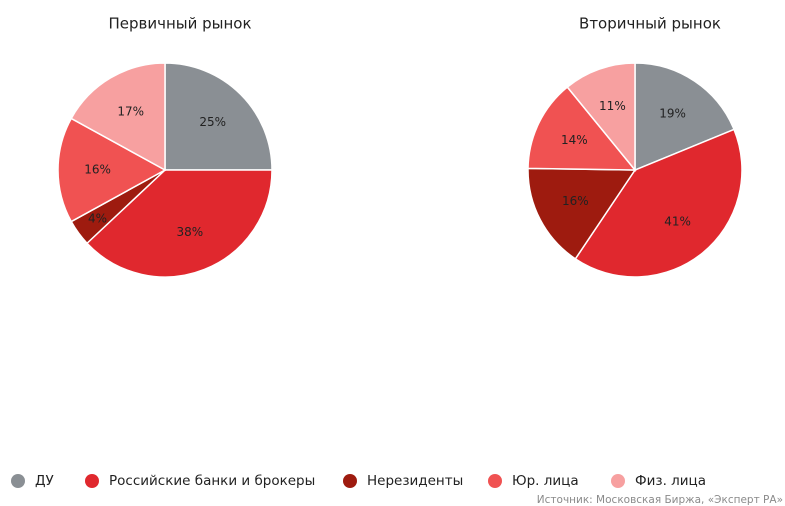 This screenshot has width=785, height=506. What do you see at coordinates (660, 500) in the screenshot?
I see `source: Источник: Московская Биржа, «Эксперт РА»` at bounding box center [660, 500].